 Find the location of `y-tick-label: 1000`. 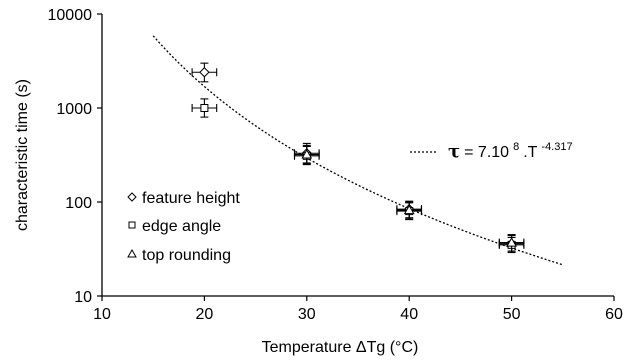

y-tick-label: 1000 is located at coordinates (74, 109).